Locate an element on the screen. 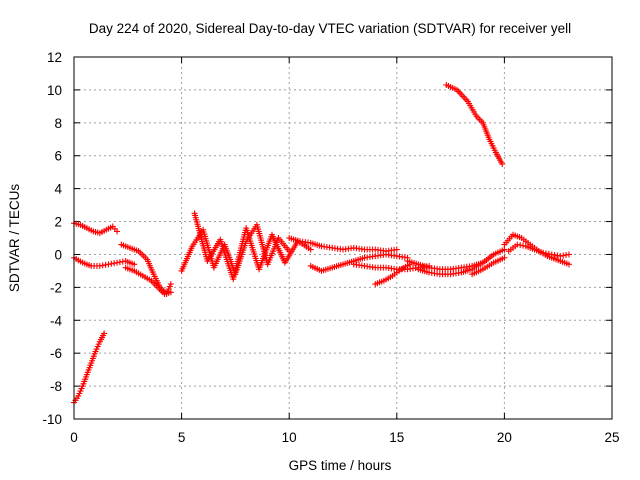 This screenshot has width=640, height=480. x-tick-label: 5 is located at coordinates (182, 437).